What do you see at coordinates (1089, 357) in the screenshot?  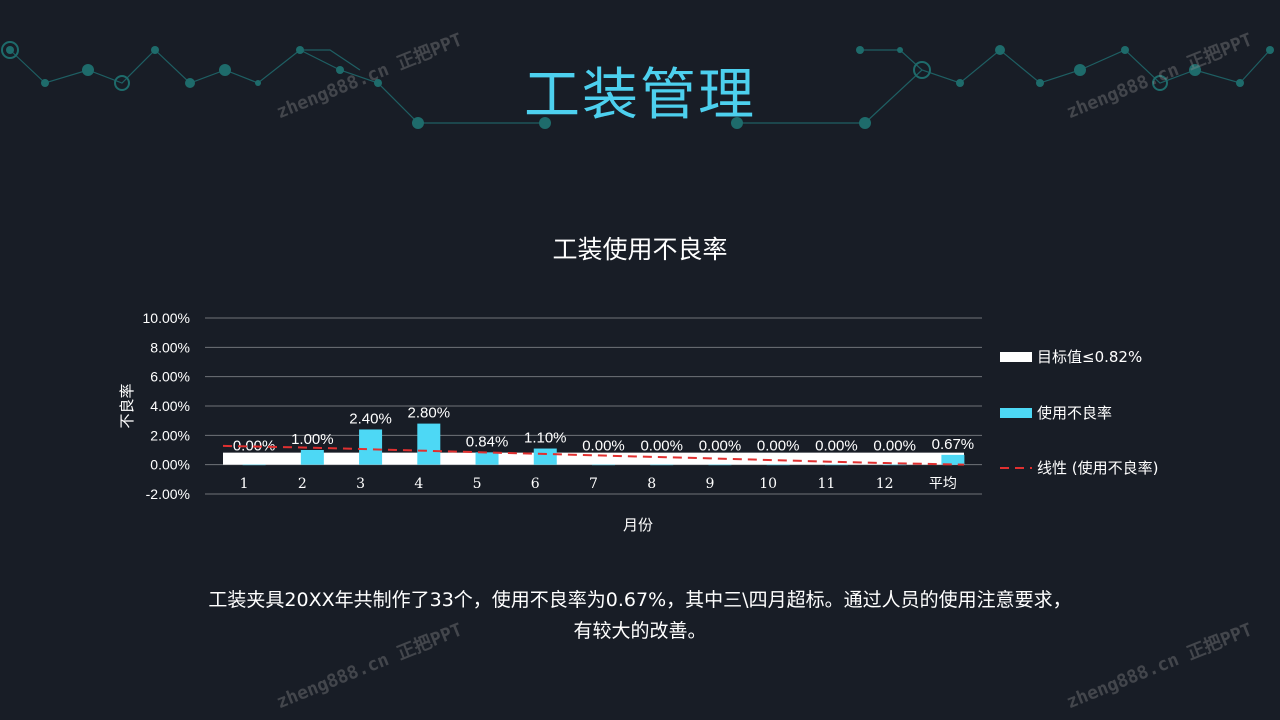 I see `legend-label: 目标值≤0.82%` at bounding box center [1089, 357].